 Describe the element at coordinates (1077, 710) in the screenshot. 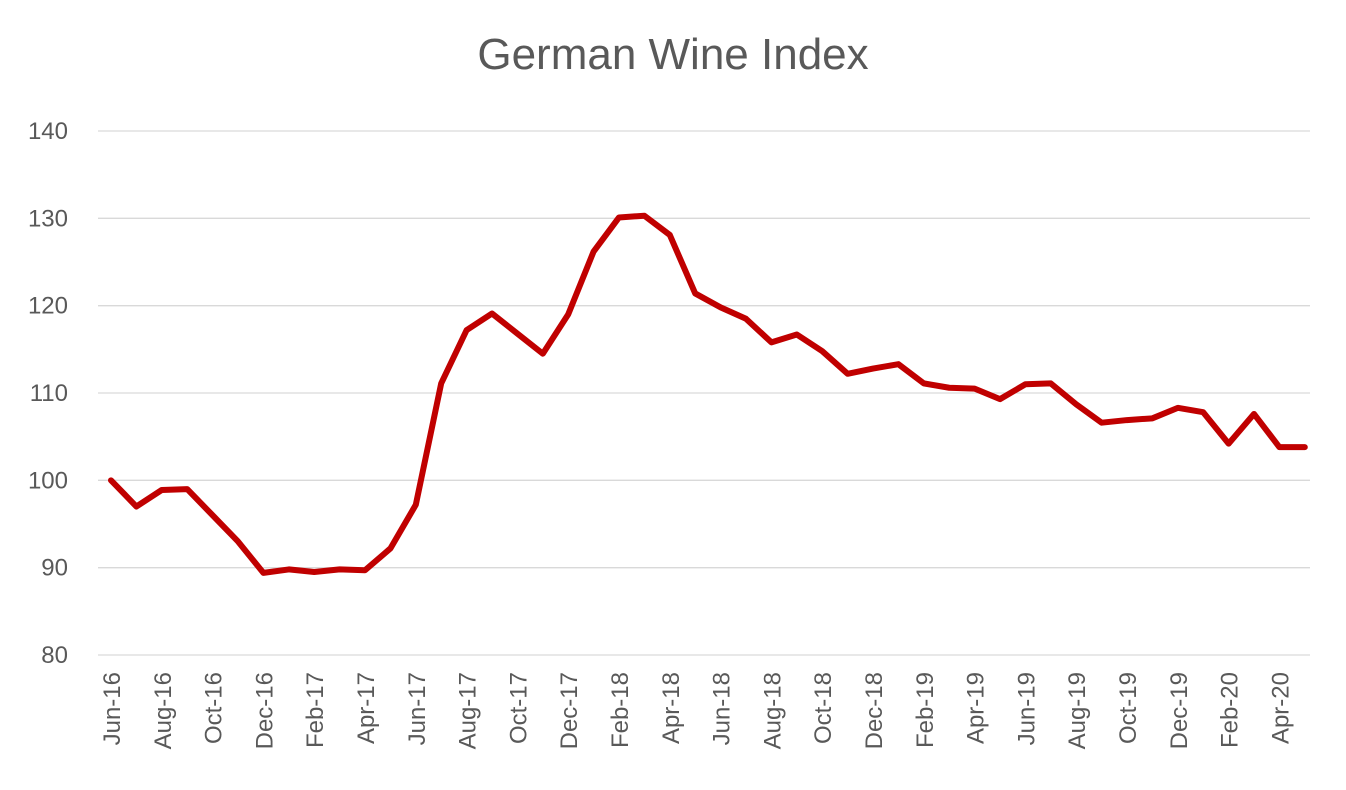

I see `x-tick-label: Aug-19` at that location.